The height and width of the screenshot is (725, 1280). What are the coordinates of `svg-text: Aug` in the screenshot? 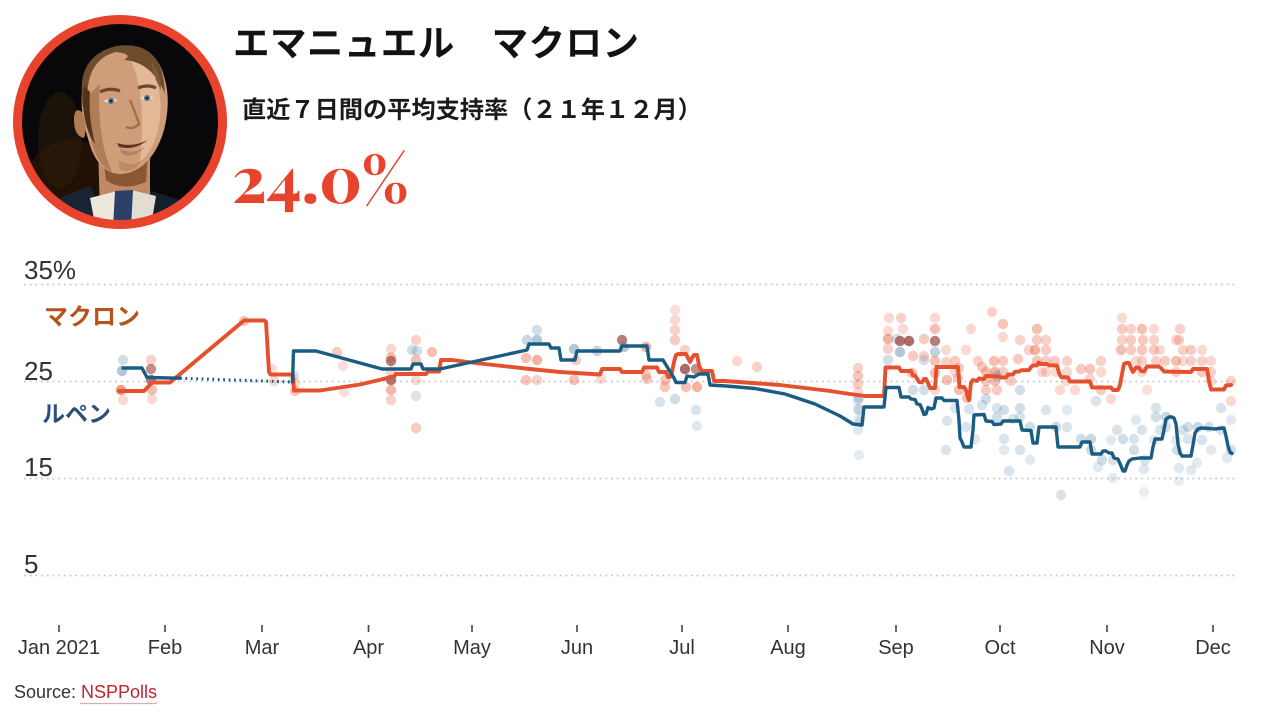 It's located at (788, 648).